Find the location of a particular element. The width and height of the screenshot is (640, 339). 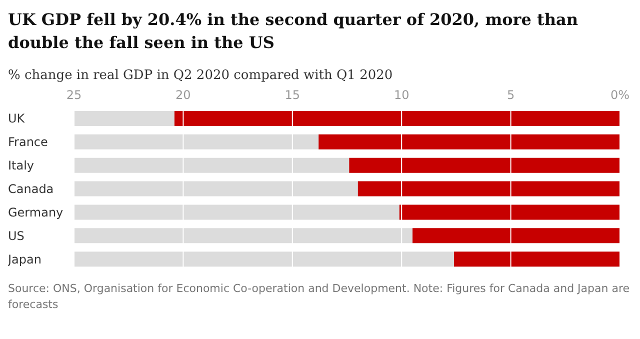

chart-title: UK GDP fell by 20.4% in the second quarter of 2020, more than double the fall seen in the US is located at coordinates (293, 31).